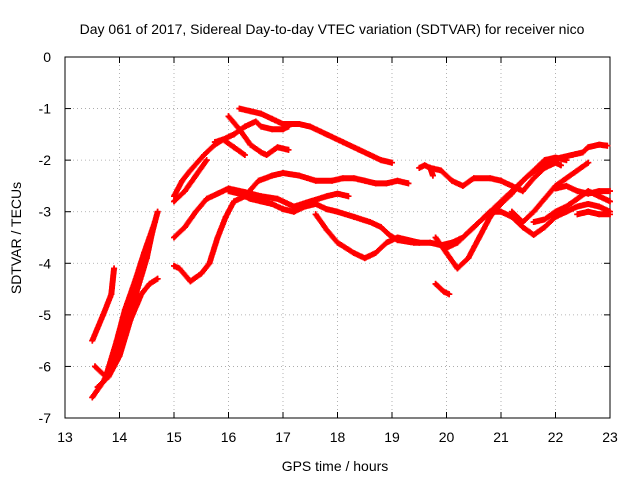 Image resolution: width=640 pixels, height=480 pixels. What do you see at coordinates (45, 263) in the screenshot?
I see `y-tick-label: -4` at bounding box center [45, 263].